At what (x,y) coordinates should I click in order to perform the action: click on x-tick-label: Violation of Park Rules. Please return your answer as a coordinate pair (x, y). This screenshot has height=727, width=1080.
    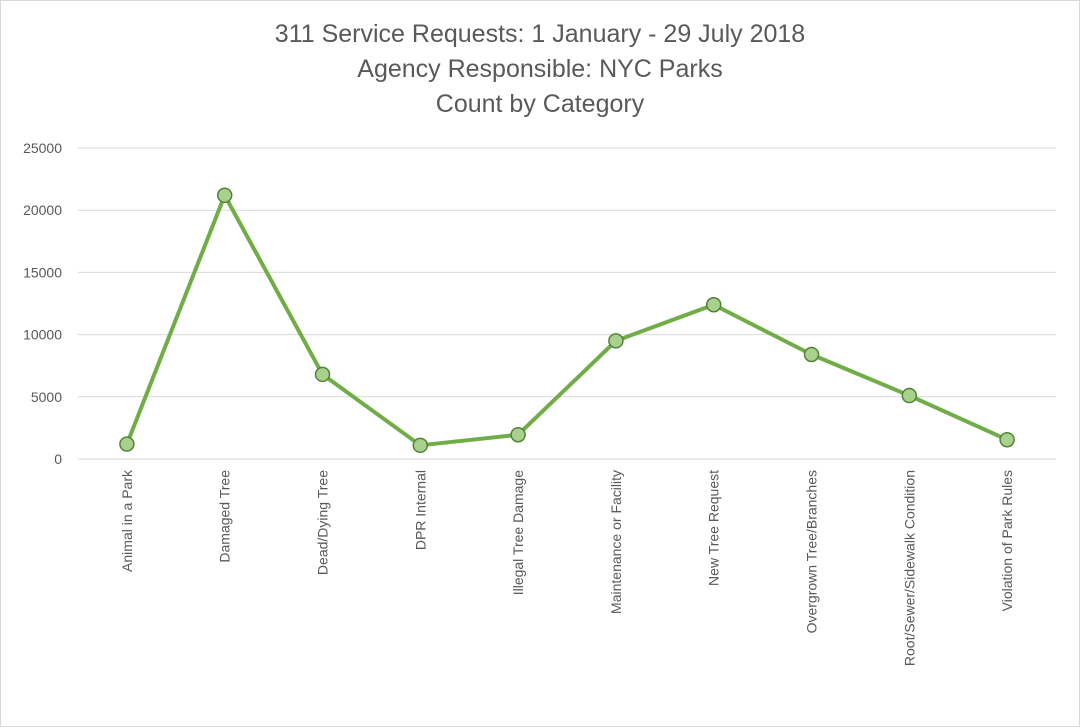
    Looking at the image, I should click on (1007, 540).